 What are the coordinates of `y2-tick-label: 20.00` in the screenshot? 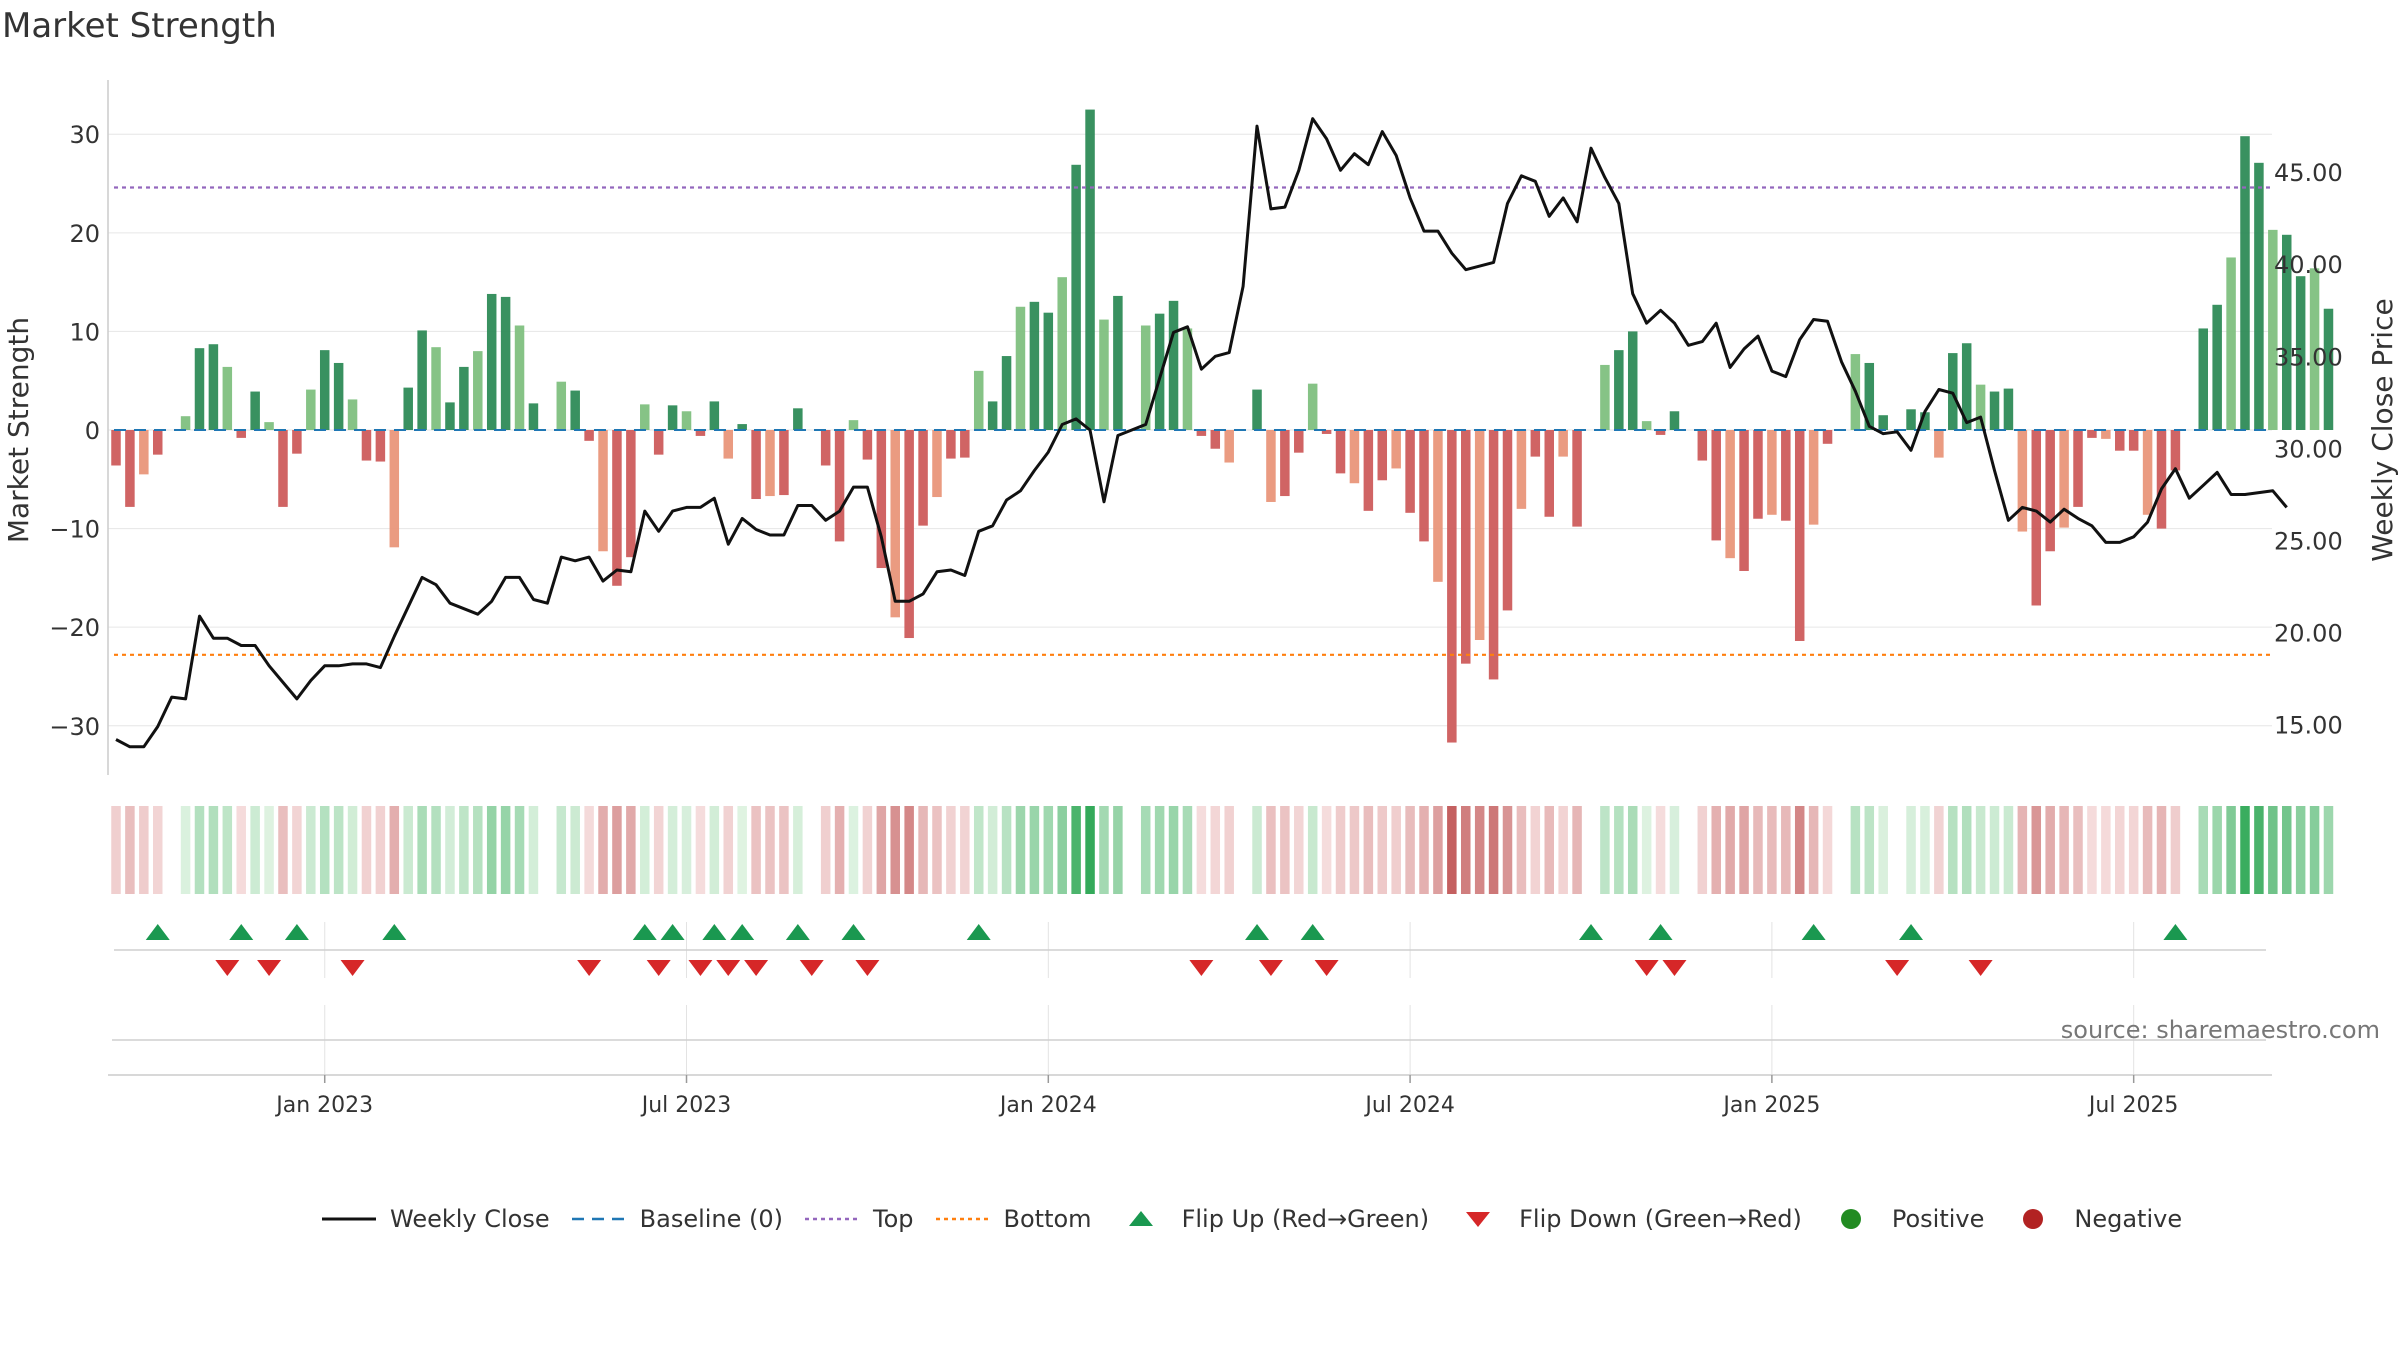 It's located at (2308, 634).